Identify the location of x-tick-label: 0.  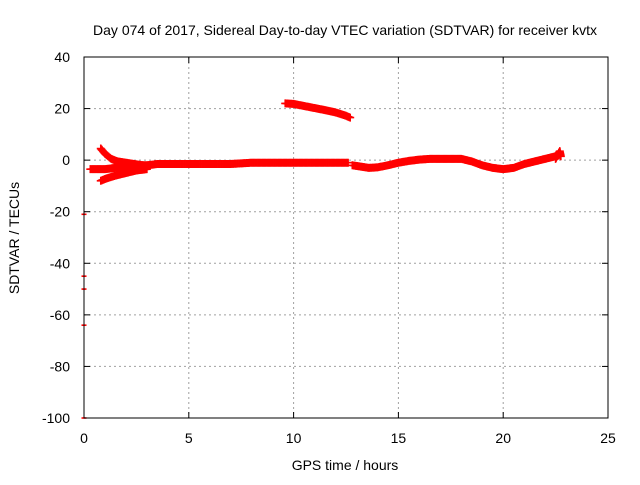
(84, 438).